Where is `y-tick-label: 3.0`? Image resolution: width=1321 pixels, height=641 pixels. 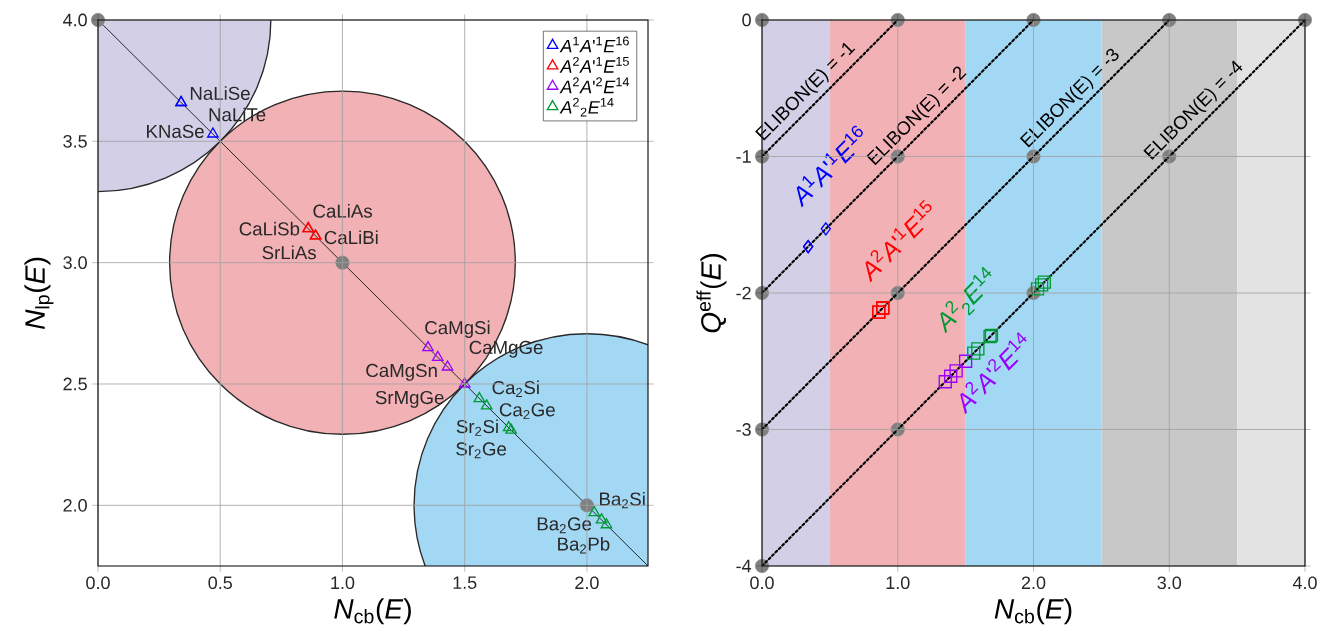
y-tick-label: 3.0 is located at coordinates (75, 263).